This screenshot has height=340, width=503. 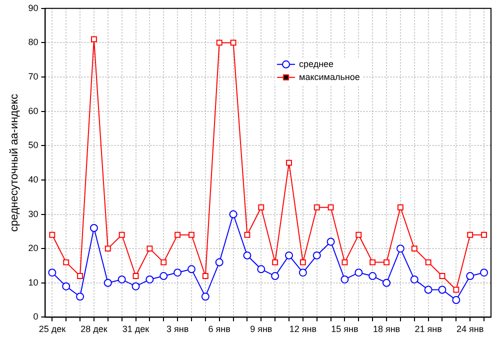 I want to click on legend-label: максимальное, so click(x=329, y=77).